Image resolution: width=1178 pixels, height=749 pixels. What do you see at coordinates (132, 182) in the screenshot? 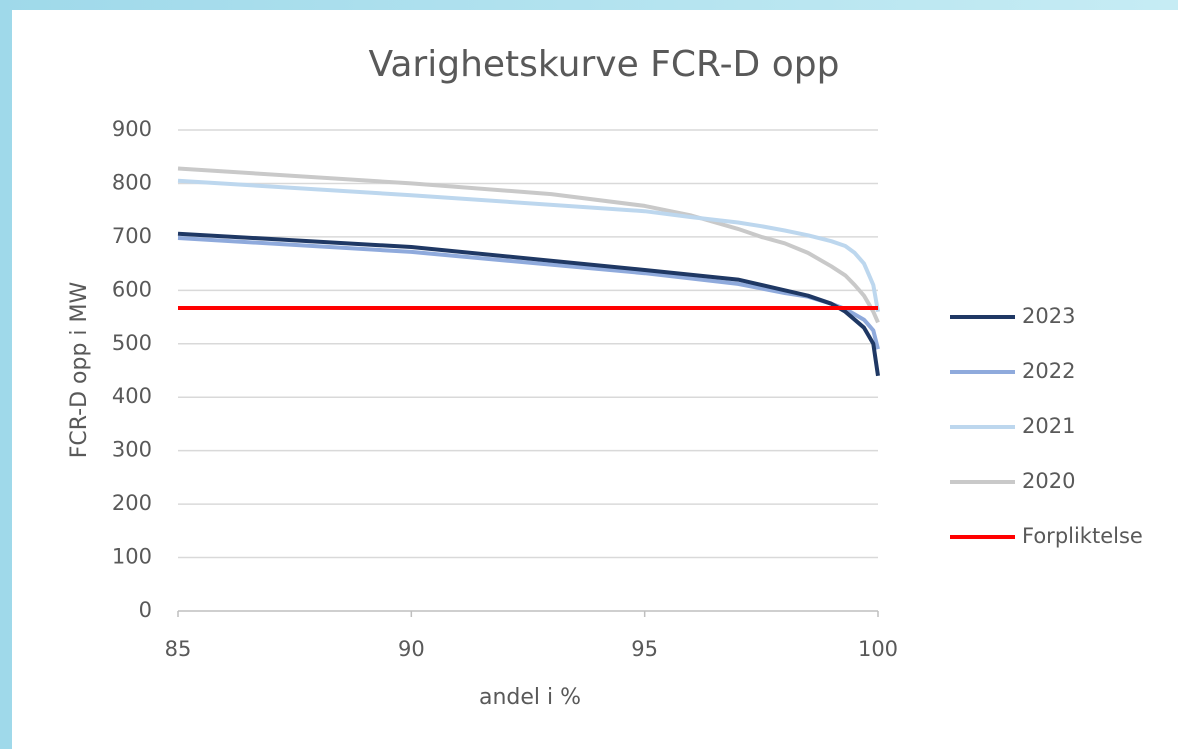
I see `y-tick-label: 800` at bounding box center [132, 182].